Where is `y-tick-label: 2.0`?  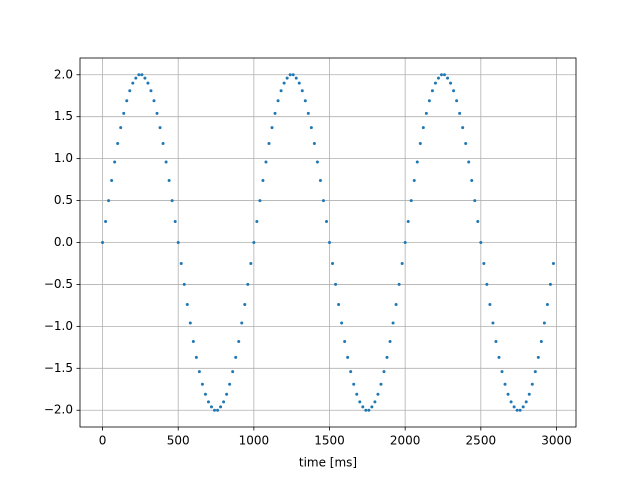
y-tick-label: 2.0 is located at coordinates (63, 74).